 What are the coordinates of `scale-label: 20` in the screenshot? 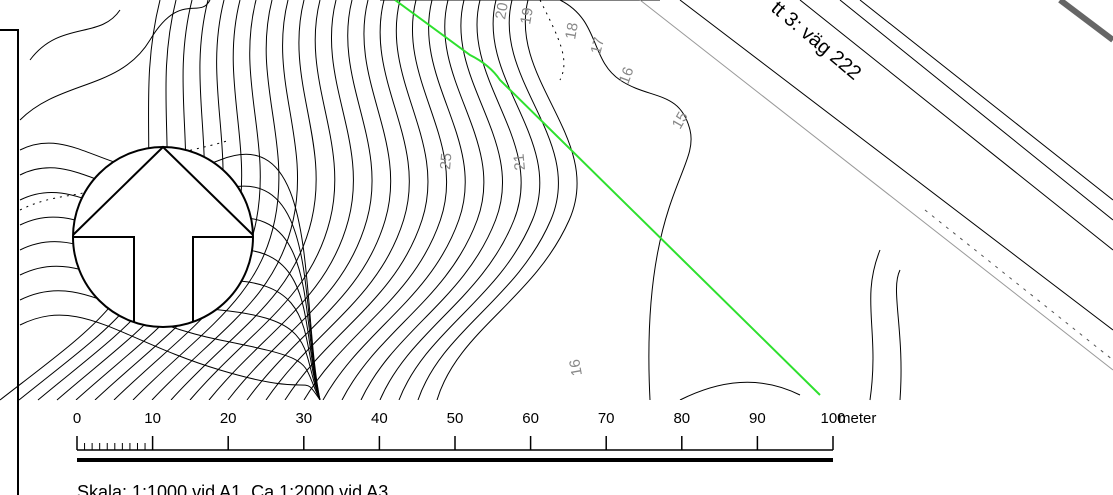 It's located at (228, 418).